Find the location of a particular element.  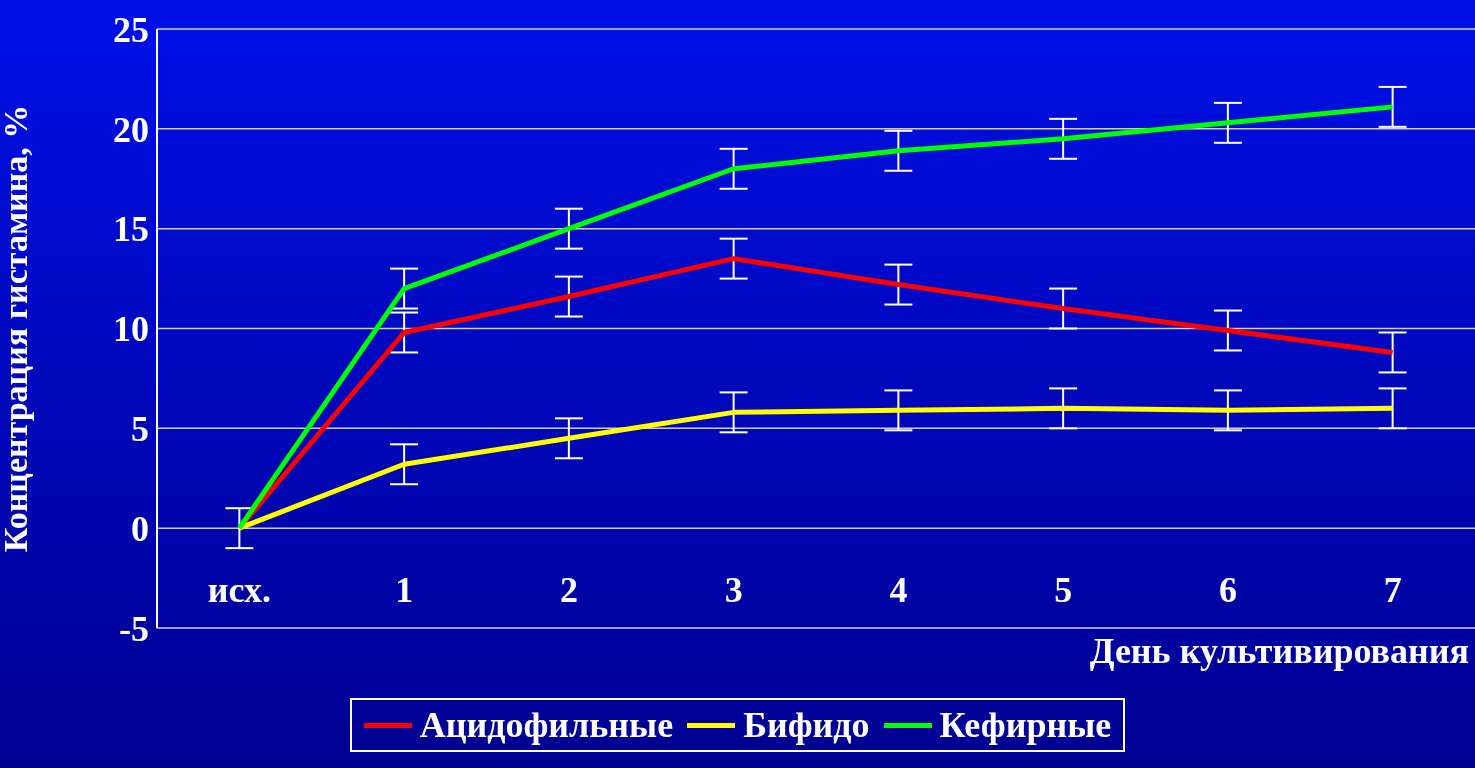

x-tick-label: 6 is located at coordinates (1227, 590).